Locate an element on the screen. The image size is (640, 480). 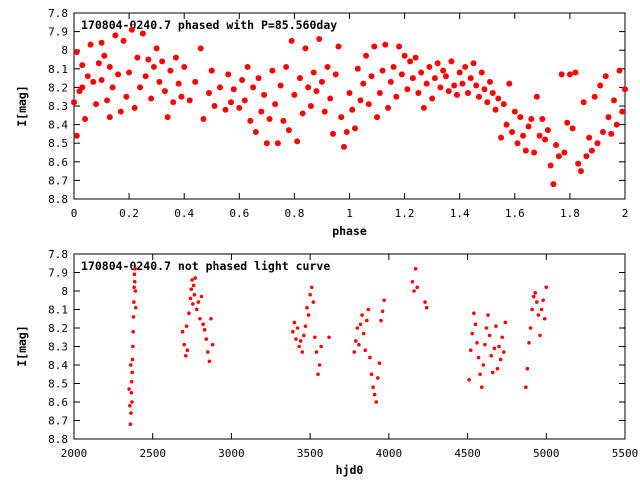
x-axis-label: phase is located at coordinates (349, 231).